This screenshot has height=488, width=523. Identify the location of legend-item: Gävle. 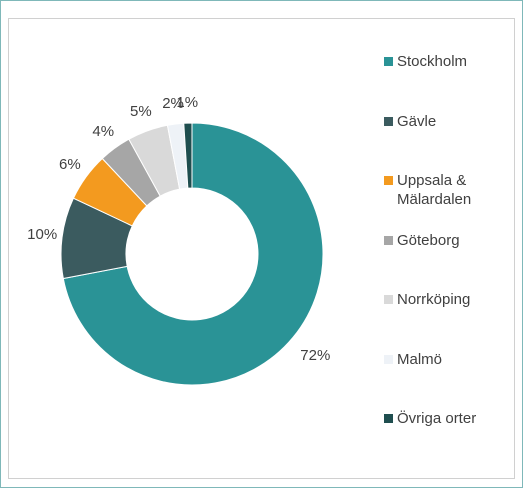
(444, 121).